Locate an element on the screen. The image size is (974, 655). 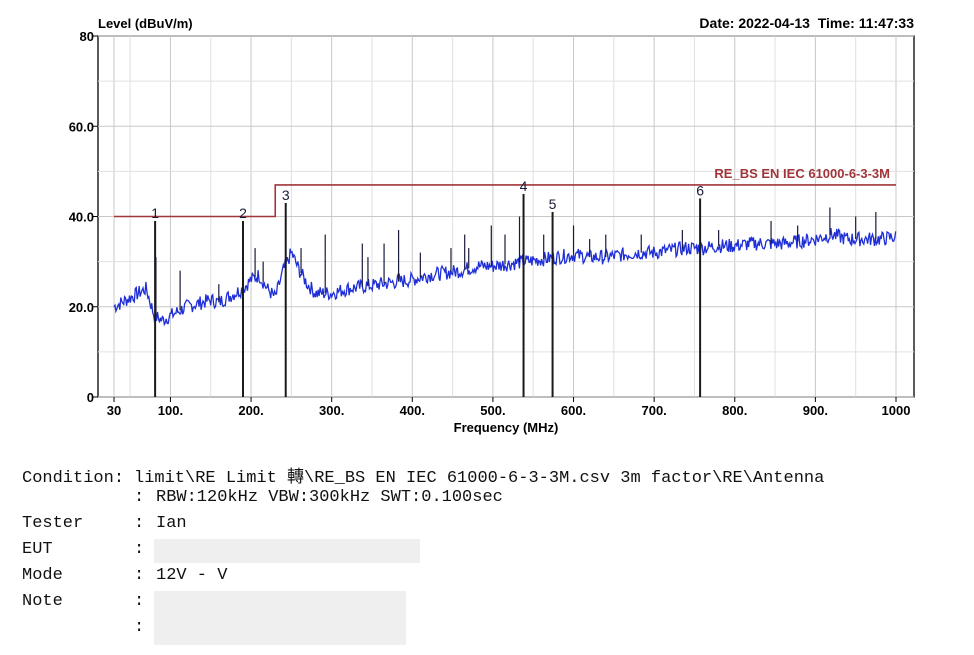
info-key: Tester is located at coordinates (53, 523).